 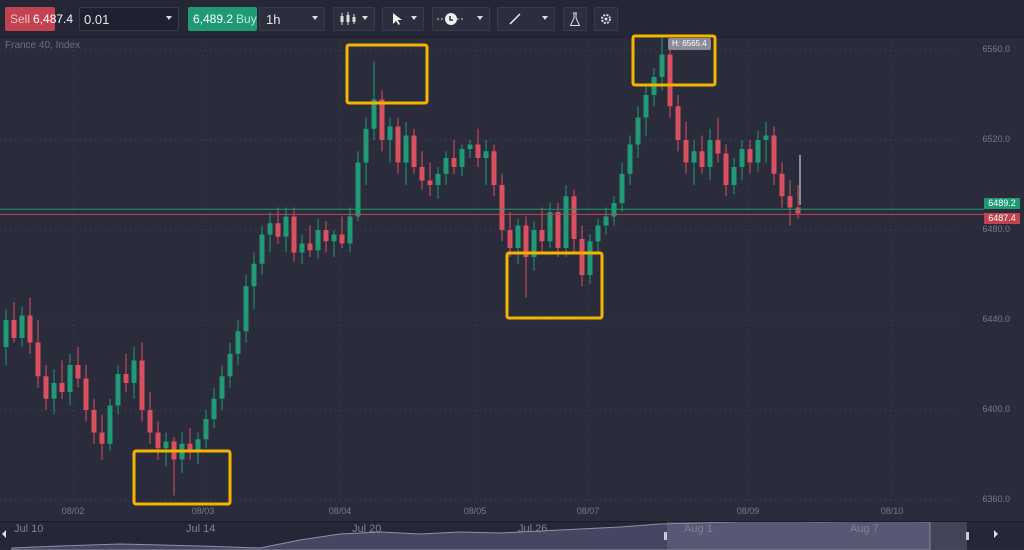 What do you see at coordinates (4, 534) in the screenshot?
I see `scroll-left-button` at bounding box center [4, 534].